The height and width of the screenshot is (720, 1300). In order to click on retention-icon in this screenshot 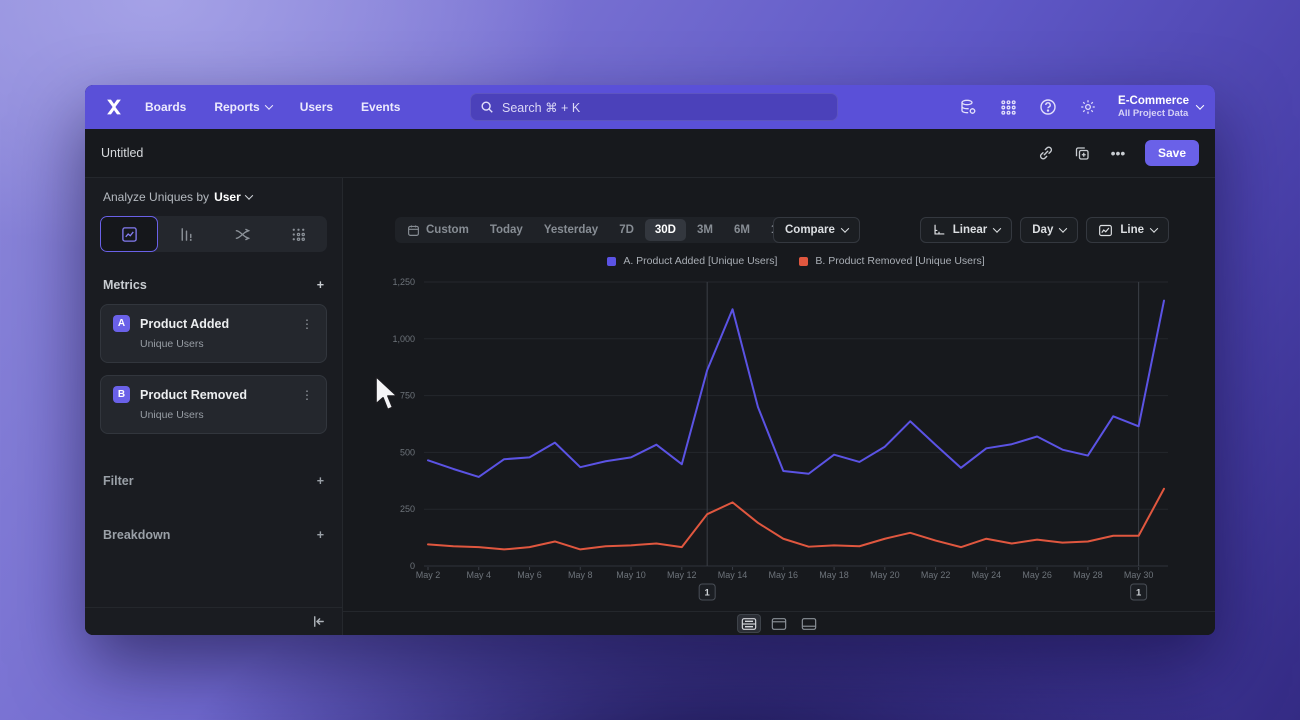, I will do `click(299, 234)`.